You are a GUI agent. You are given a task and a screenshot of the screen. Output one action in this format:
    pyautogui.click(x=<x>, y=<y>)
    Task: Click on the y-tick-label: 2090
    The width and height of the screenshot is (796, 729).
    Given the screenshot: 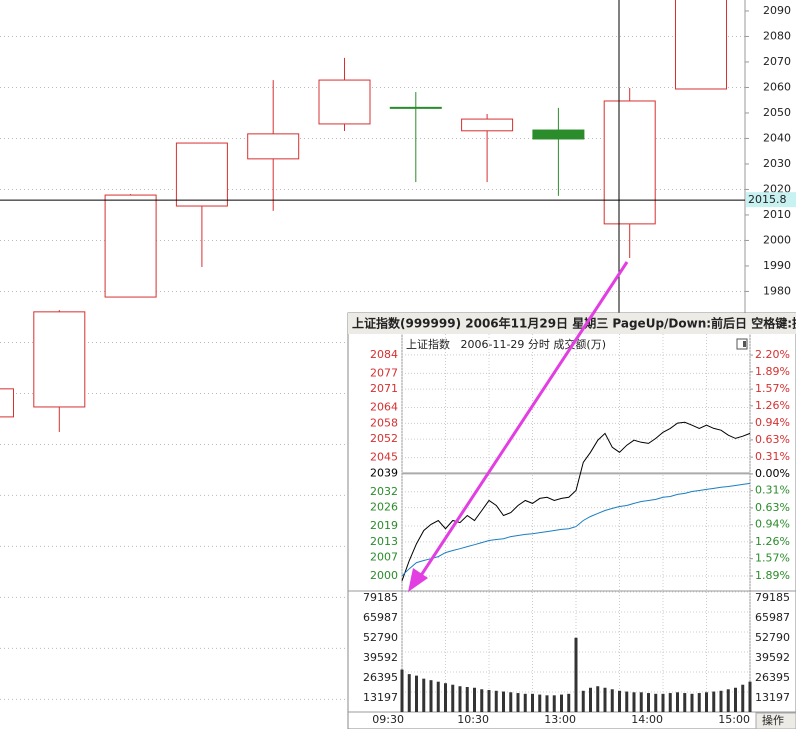 What is the action you would take?
    pyautogui.click(x=777, y=10)
    